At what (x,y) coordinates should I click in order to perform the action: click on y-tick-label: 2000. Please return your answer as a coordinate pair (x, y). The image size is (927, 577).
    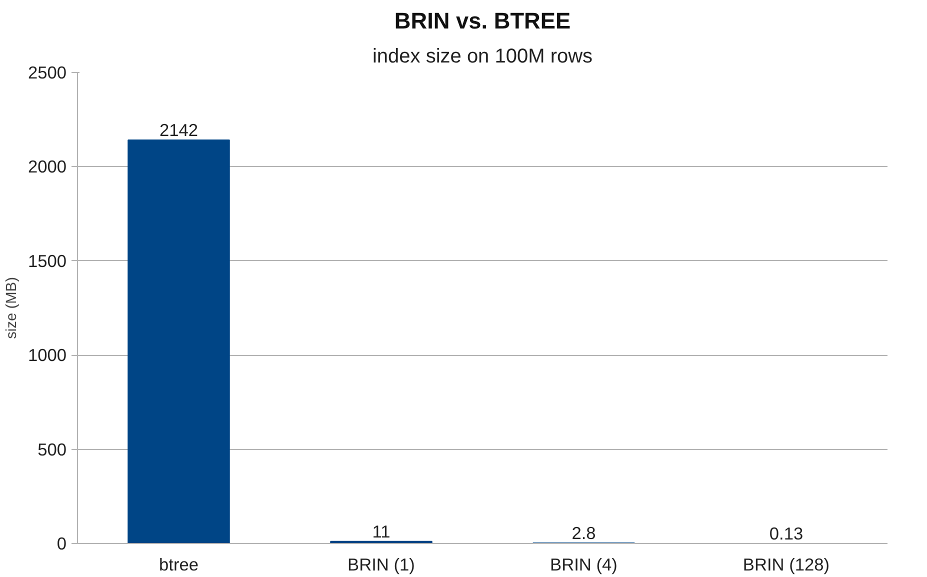
    Looking at the image, I should click on (47, 166).